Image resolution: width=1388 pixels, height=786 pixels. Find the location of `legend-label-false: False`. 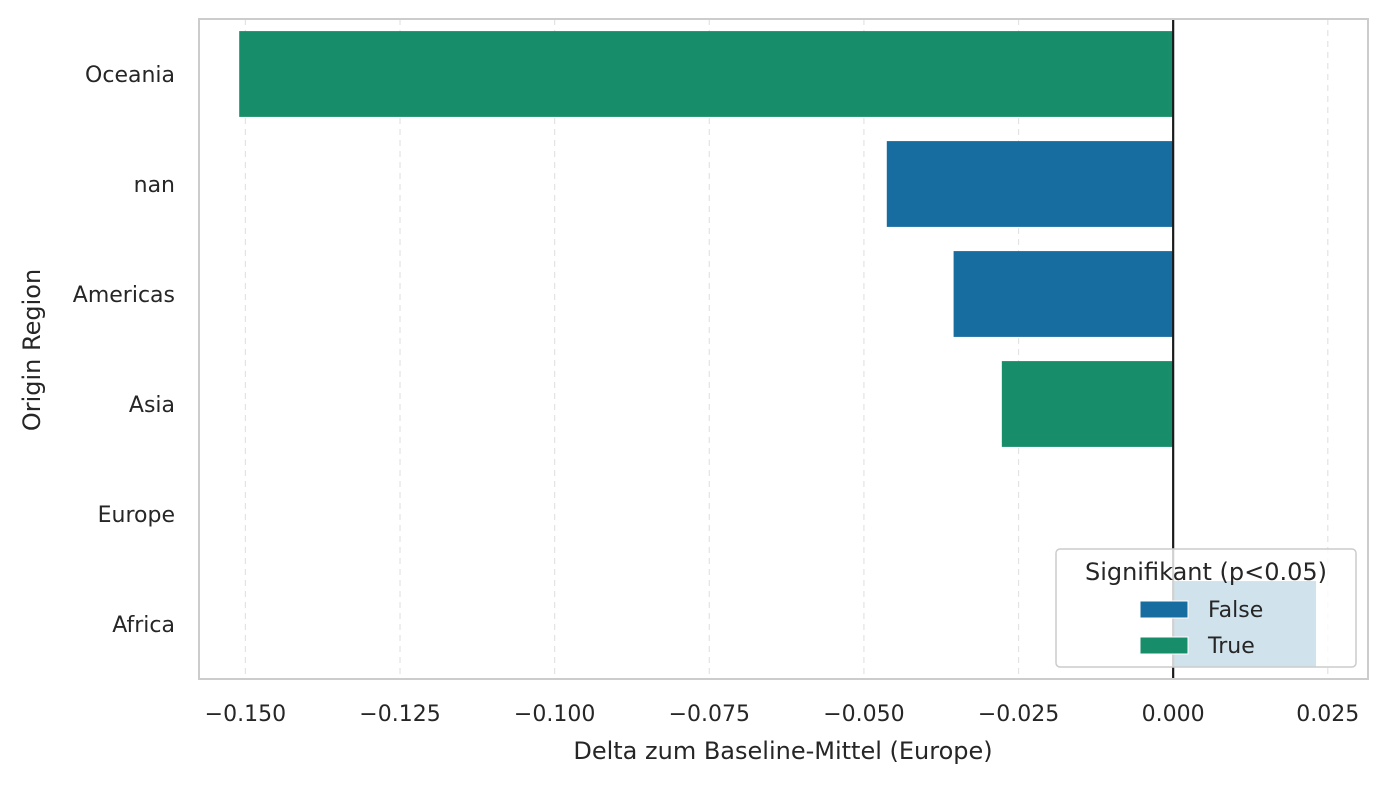

legend-label-false: False is located at coordinates (1235, 610).